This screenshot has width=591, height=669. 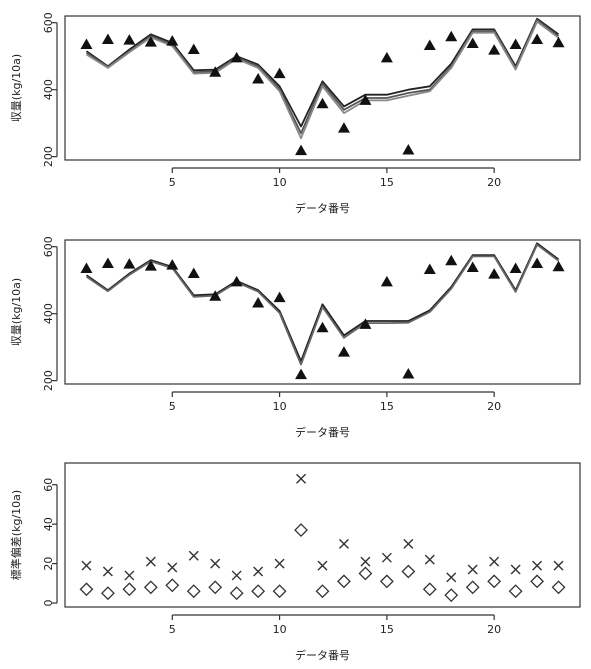 What do you see at coordinates (280, 629) in the screenshot?
I see `x-tick-label: 10` at bounding box center [280, 629].